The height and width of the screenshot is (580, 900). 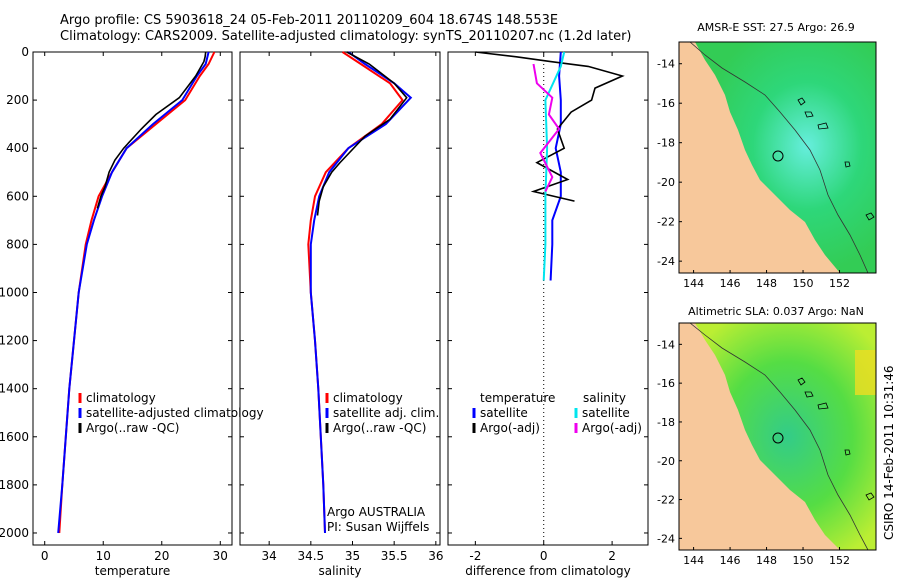 What do you see at coordinates (889, 452) in the screenshot?
I see `side-stamp: CSIRO 14-Feb-2011 10:31:46` at bounding box center [889, 452].